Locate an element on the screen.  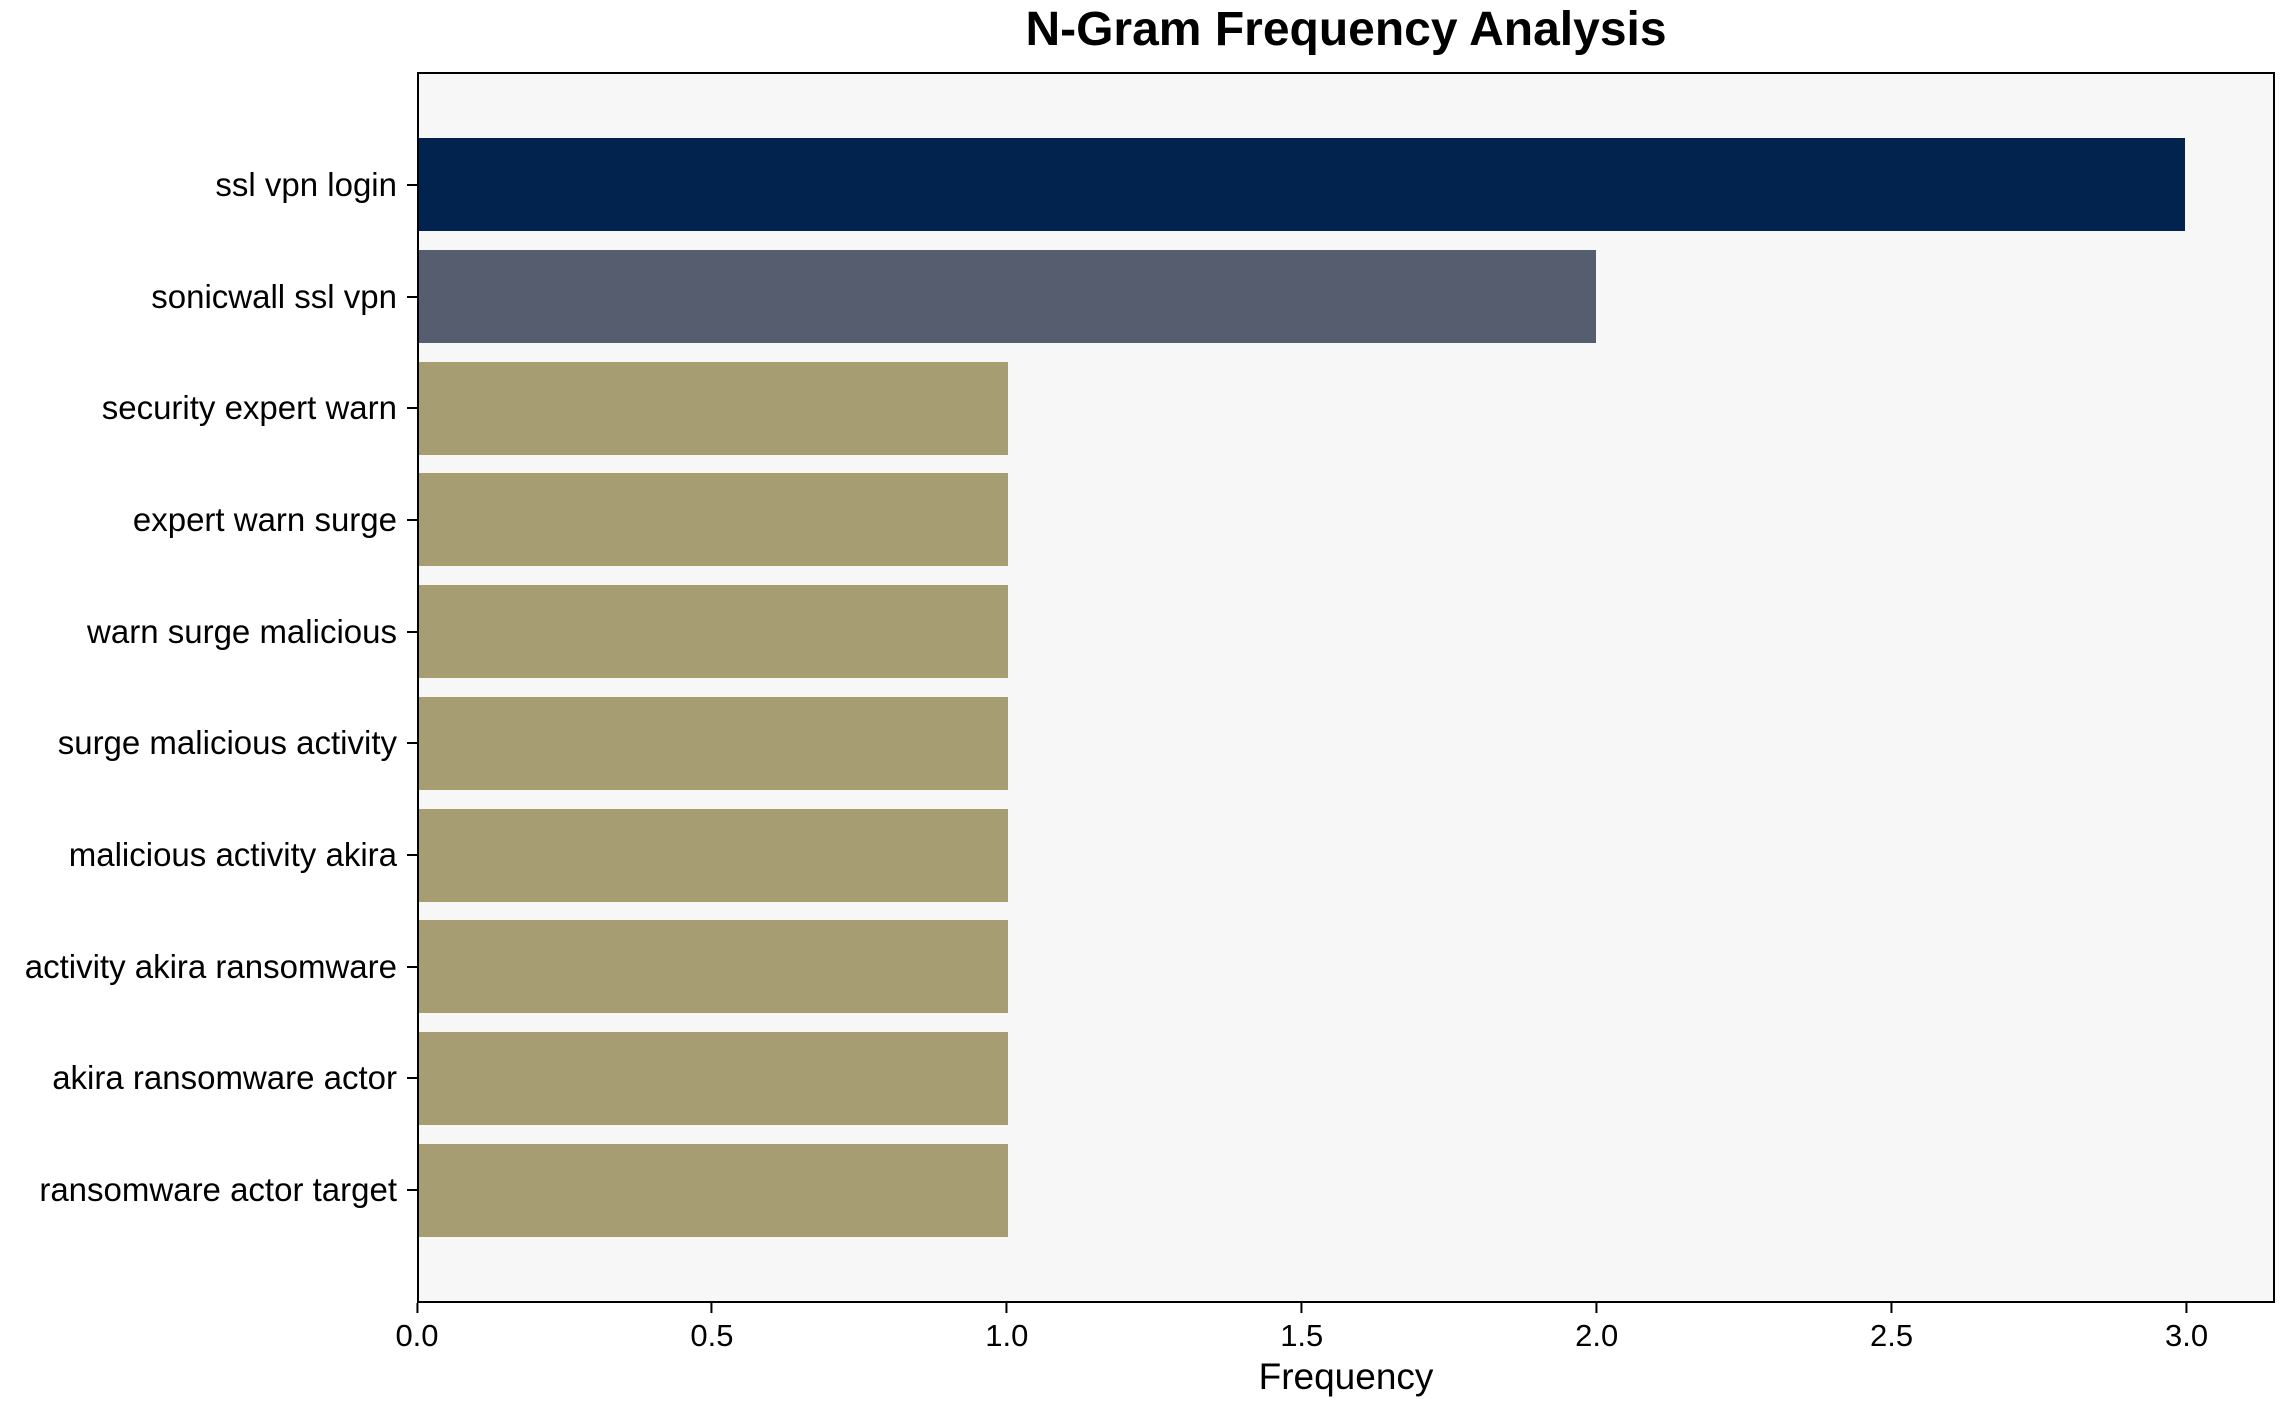
y-label-row: ssl vpn login is located at coordinates (208, 185).